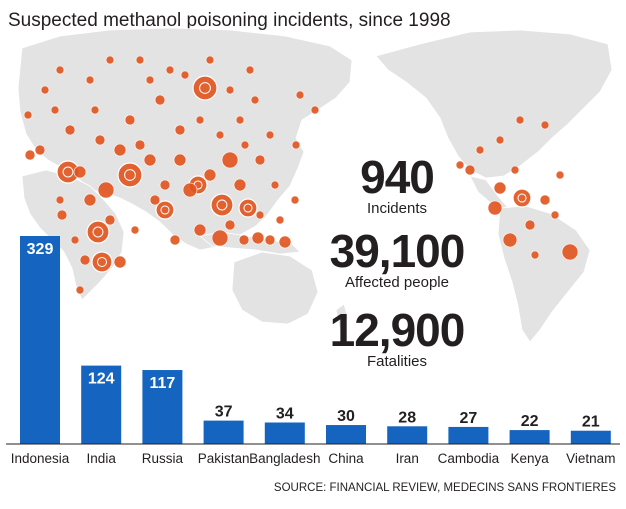 This screenshot has width=626, height=509. Describe the element at coordinates (346, 434) in the screenshot. I see `bar-china` at that location.